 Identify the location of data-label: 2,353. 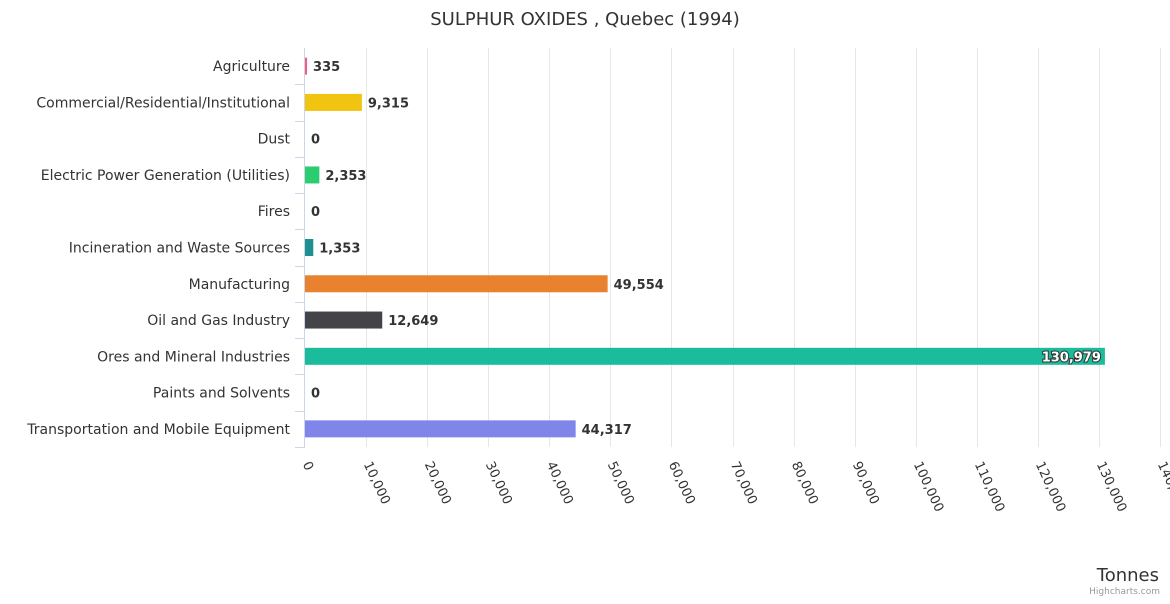
(345, 176).